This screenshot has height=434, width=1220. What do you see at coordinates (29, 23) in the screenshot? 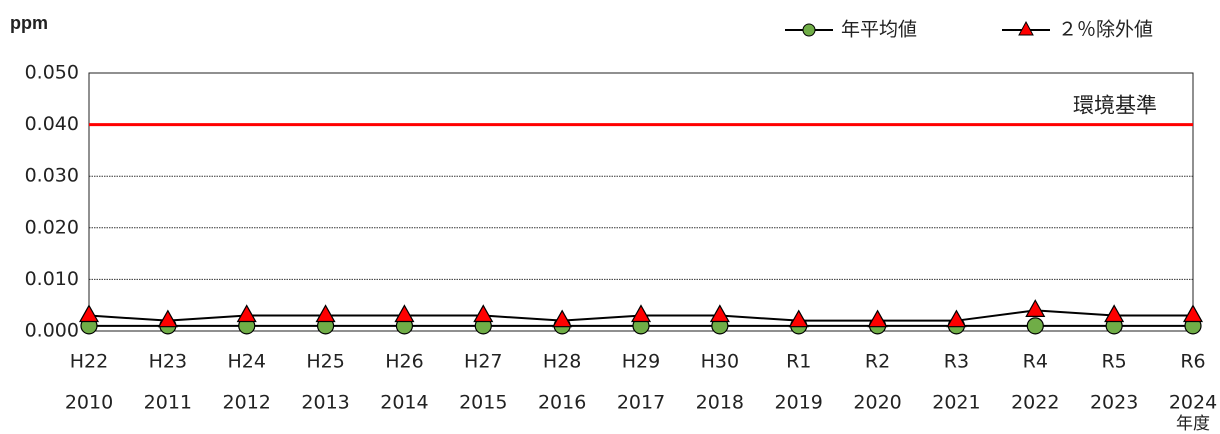
I see `y-axis-unit: ppm` at bounding box center [29, 23].